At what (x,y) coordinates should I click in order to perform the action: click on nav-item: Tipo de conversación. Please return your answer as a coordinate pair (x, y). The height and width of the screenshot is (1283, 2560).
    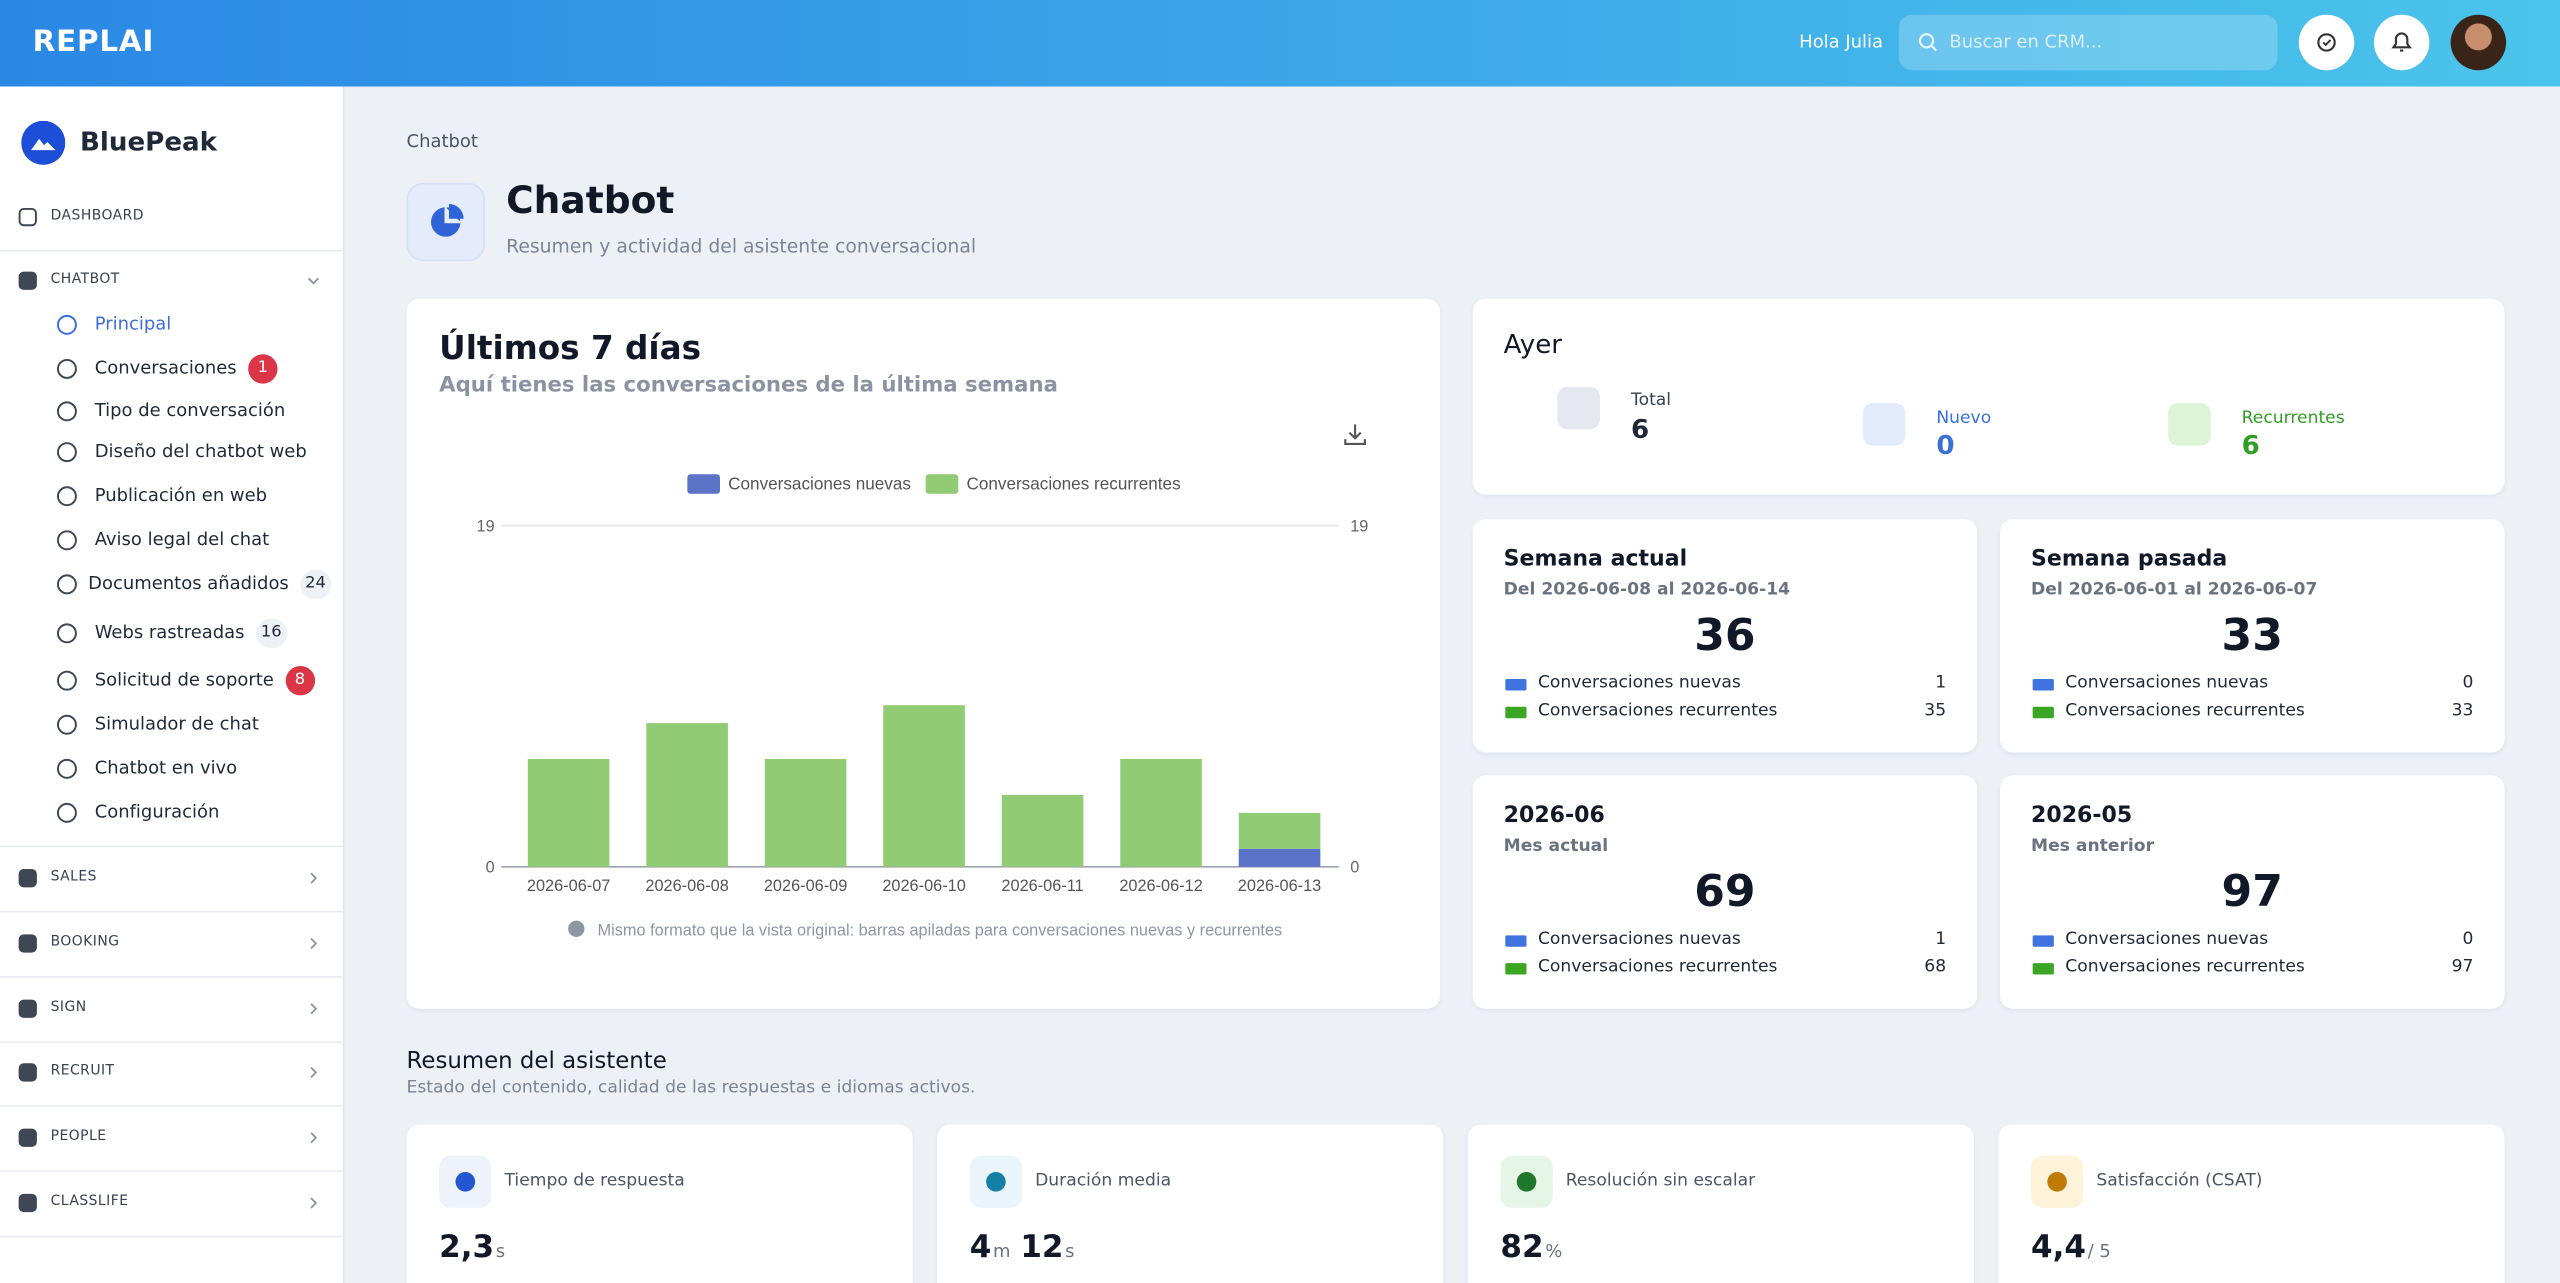
    Looking at the image, I should click on (190, 410).